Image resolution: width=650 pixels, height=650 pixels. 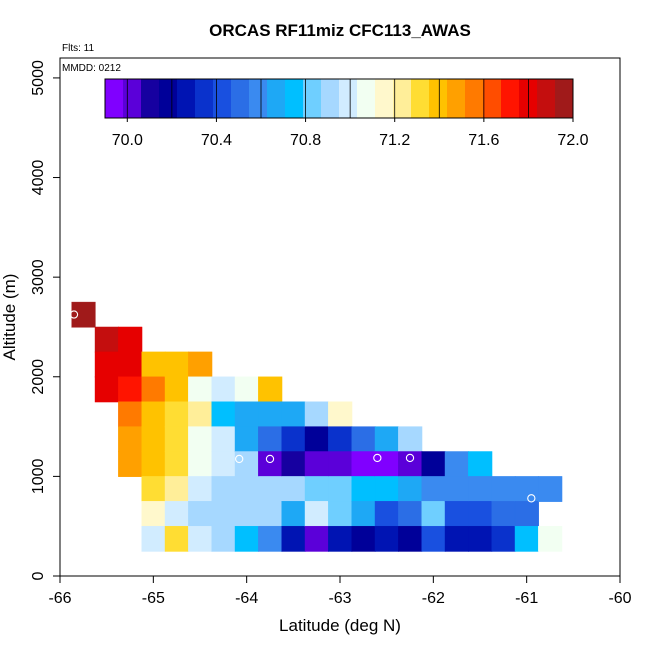 I want to click on colorbar-tick-label: 71.6, so click(x=483, y=140).